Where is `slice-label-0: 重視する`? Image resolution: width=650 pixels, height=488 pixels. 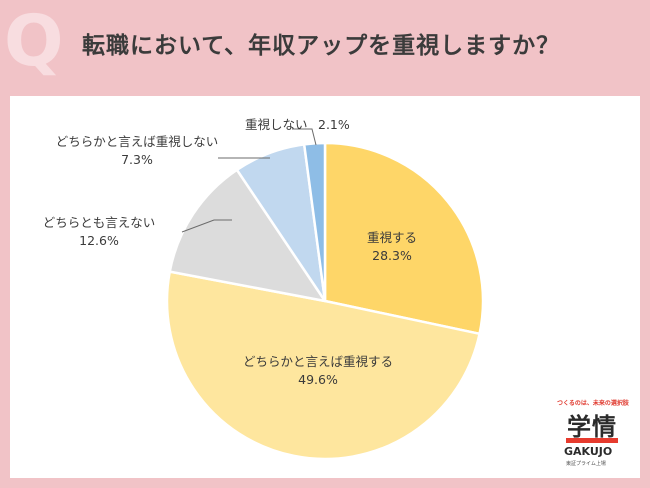 slice-label-0: 重視する is located at coordinates (392, 237).